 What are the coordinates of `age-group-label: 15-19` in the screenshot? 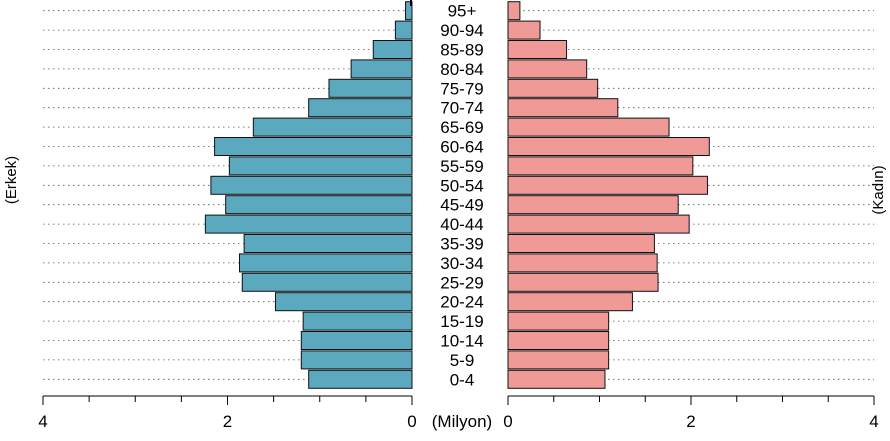 It's located at (461, 321).